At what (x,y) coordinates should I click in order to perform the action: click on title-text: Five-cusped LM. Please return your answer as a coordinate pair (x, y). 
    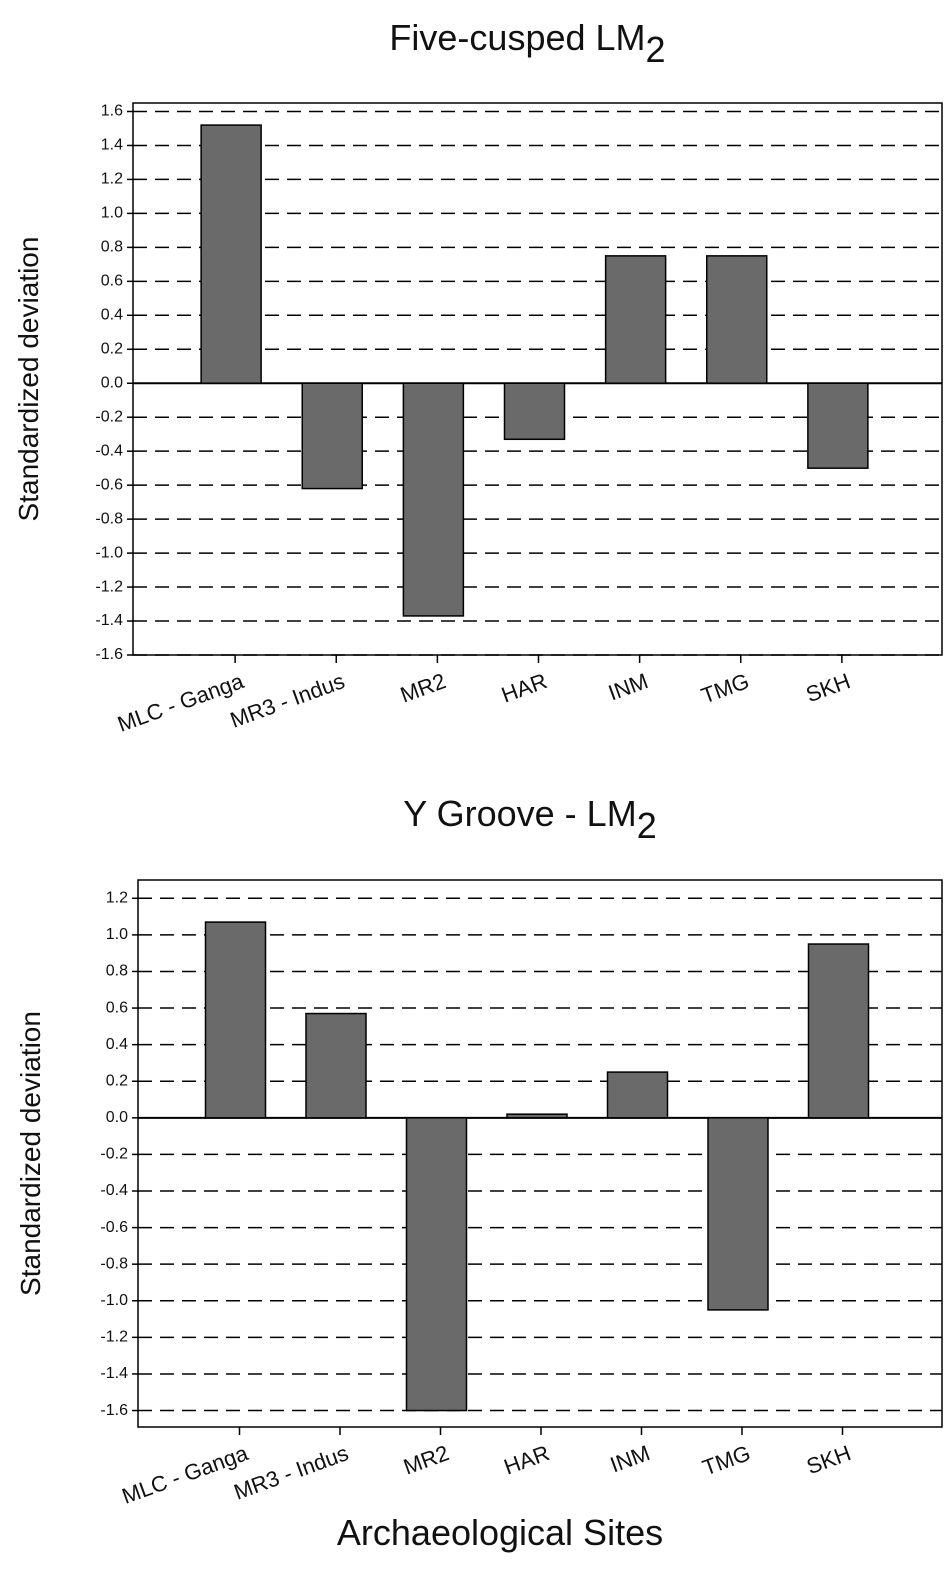
    Looking at the image, I should click on (517, 37).